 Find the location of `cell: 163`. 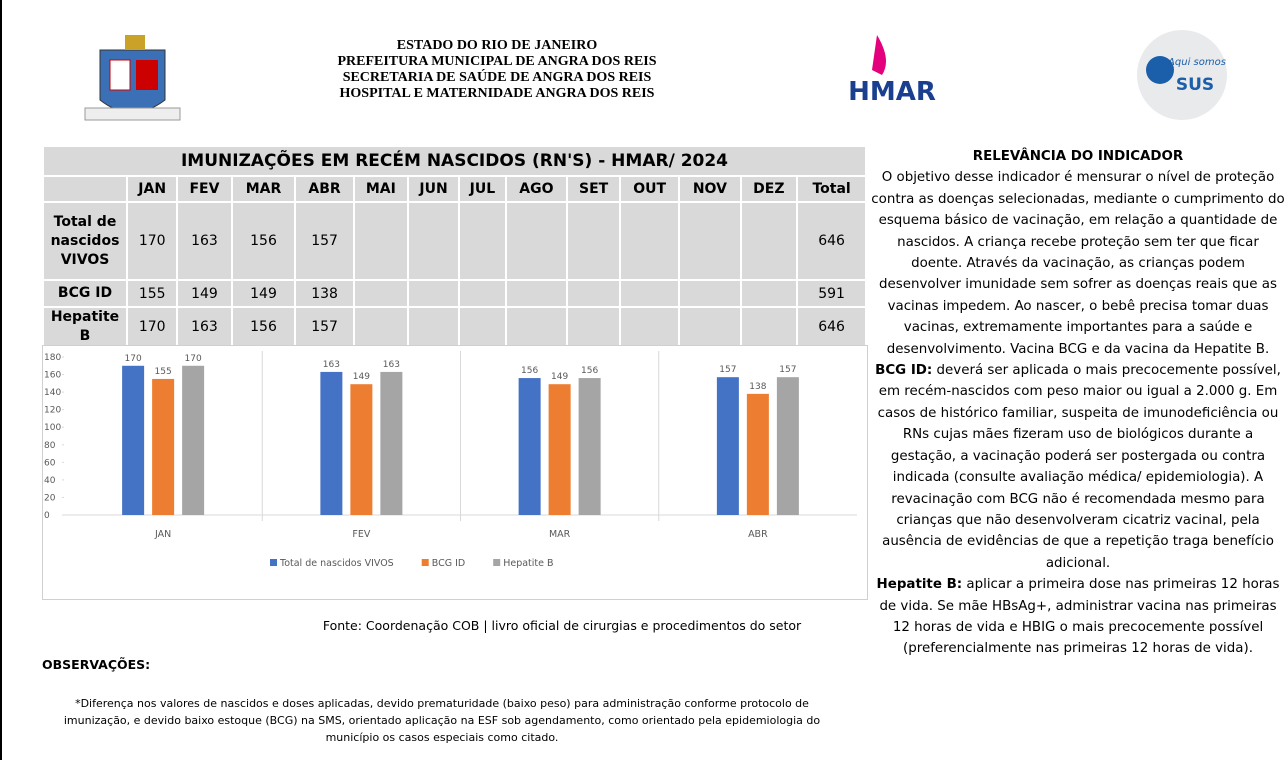

cell: 163 is located at coordinates (204, 327).